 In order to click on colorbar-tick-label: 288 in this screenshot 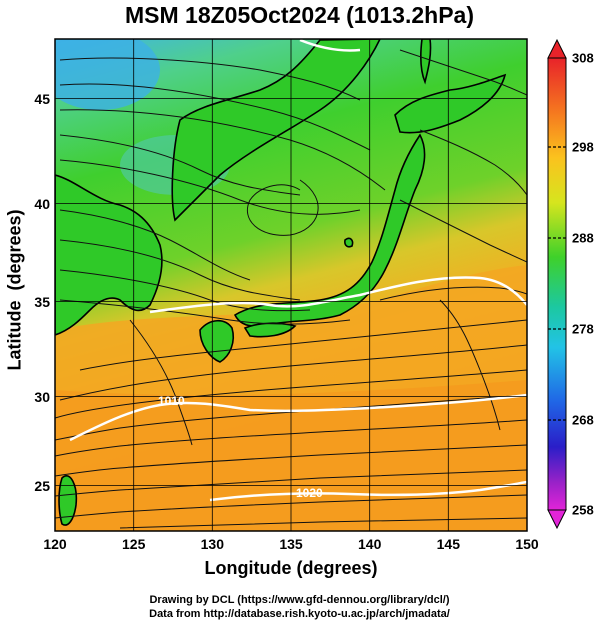, I will do `click(583, 238)`.